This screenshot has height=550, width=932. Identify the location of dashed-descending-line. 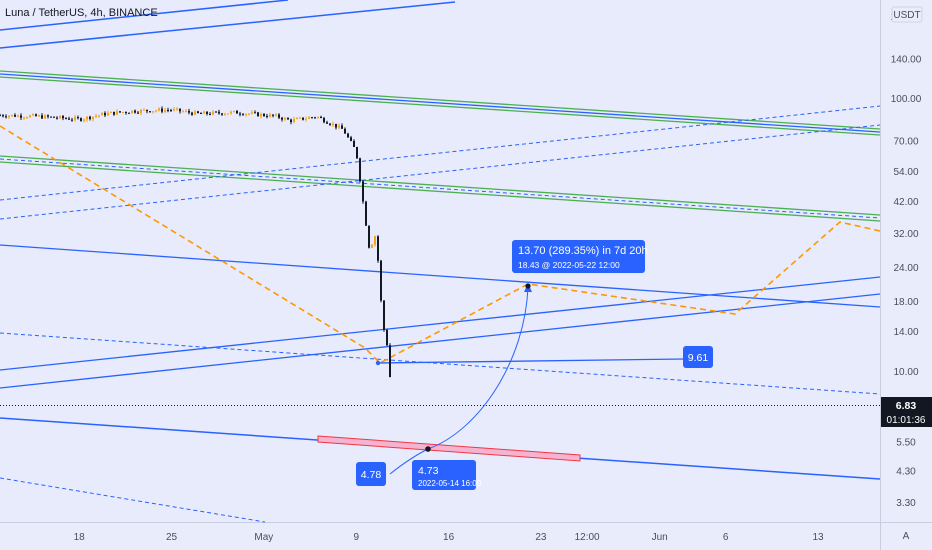
(440, 363).